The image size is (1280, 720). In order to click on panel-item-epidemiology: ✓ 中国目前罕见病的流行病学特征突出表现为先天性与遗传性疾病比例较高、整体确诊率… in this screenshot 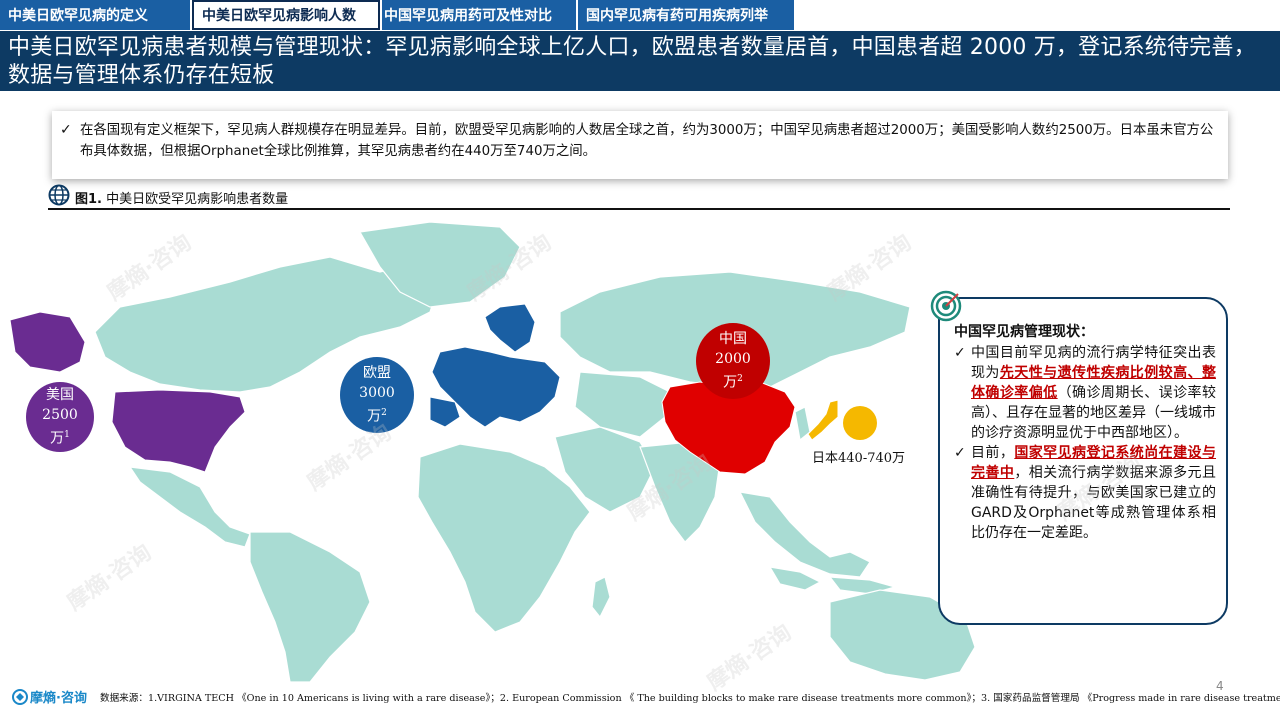, I will do `click(1085, 393)`.